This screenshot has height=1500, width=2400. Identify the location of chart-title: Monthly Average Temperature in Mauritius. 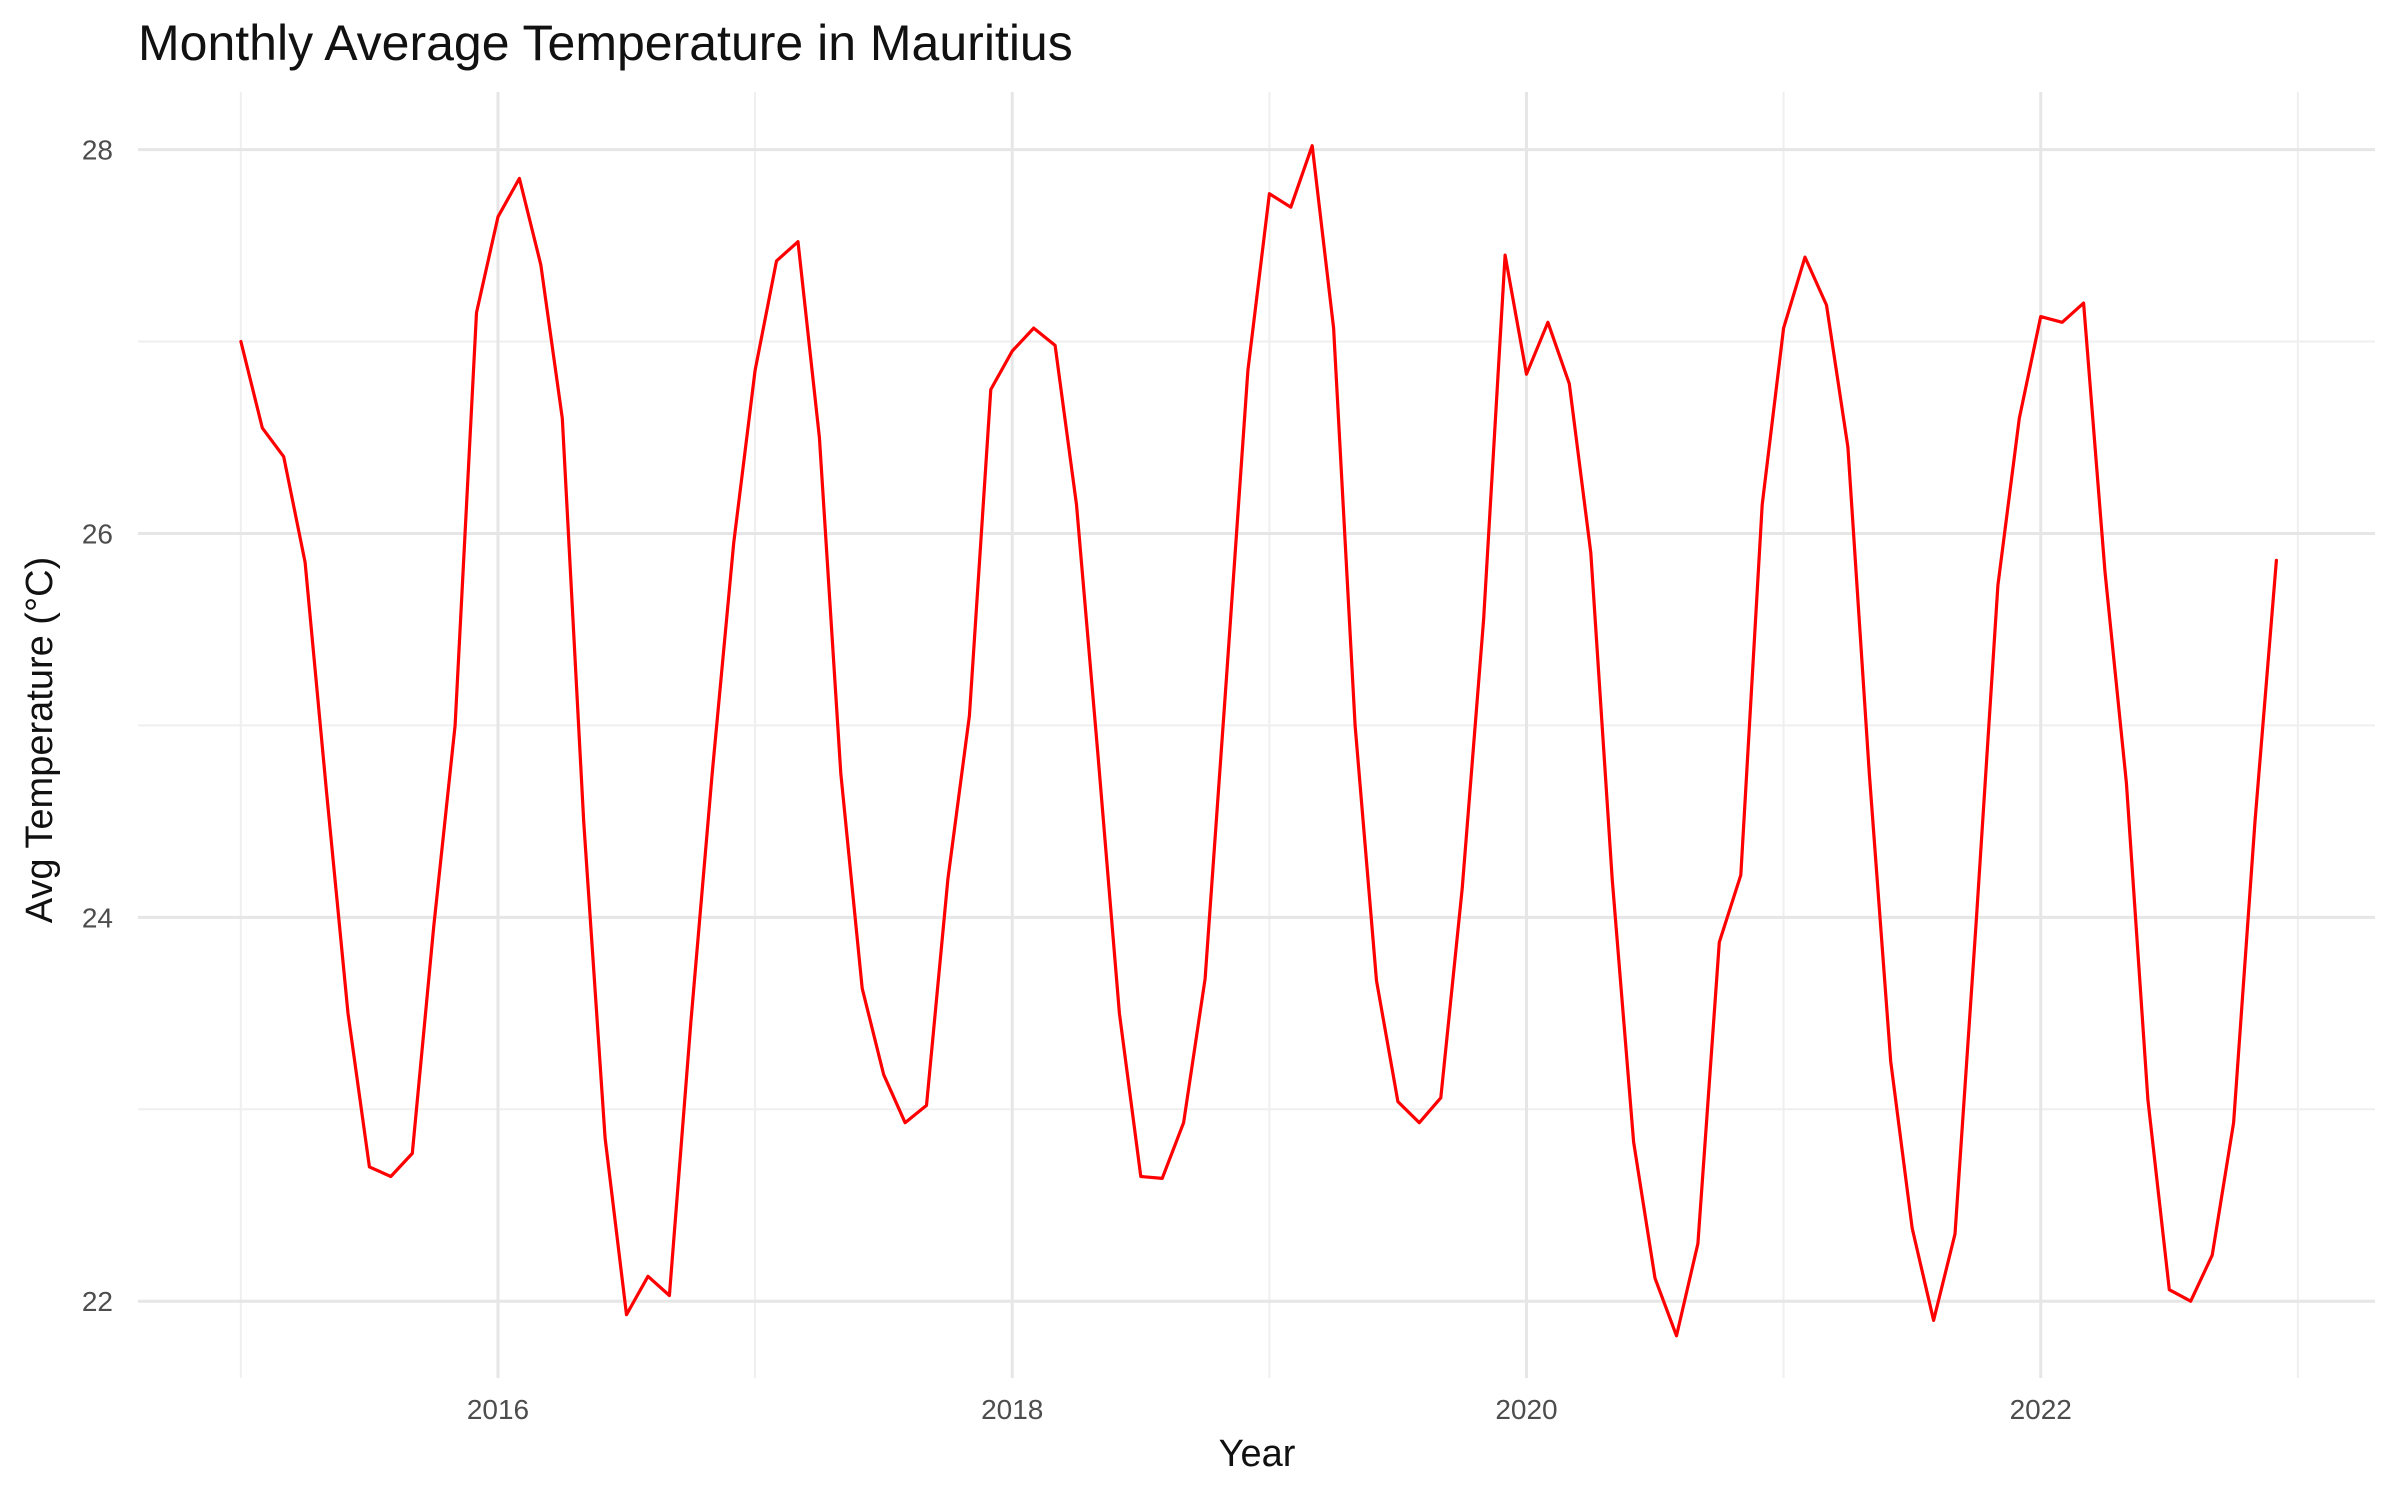
(605, 43).